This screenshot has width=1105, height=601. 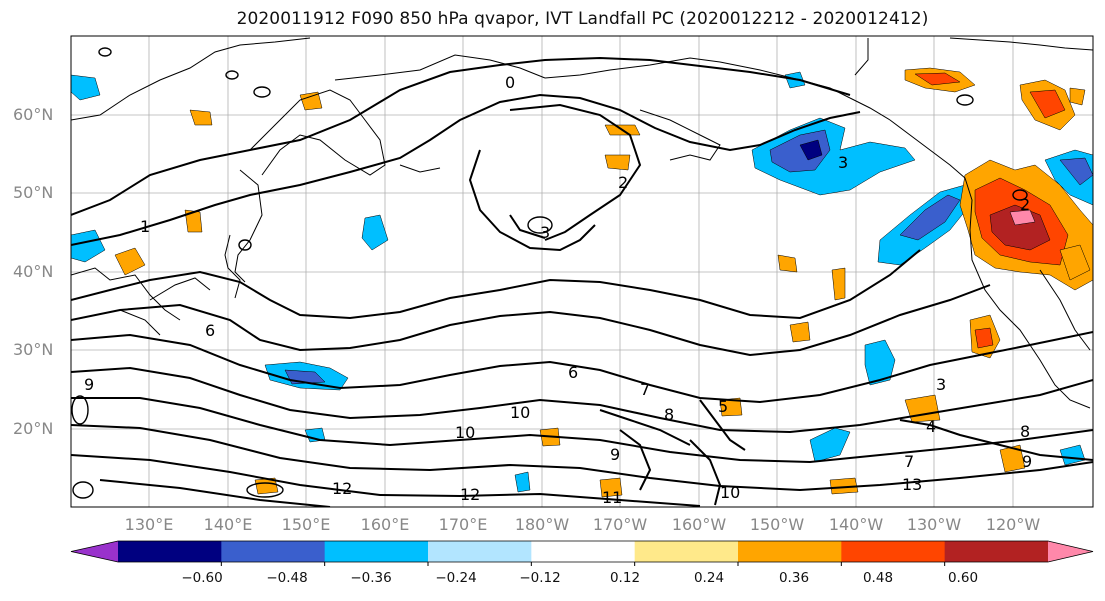 What do you see at coordinates (625, 578) in the screenshot?
I see `colorbar-tick-label: 0.12` at bounding box center [625, 578].